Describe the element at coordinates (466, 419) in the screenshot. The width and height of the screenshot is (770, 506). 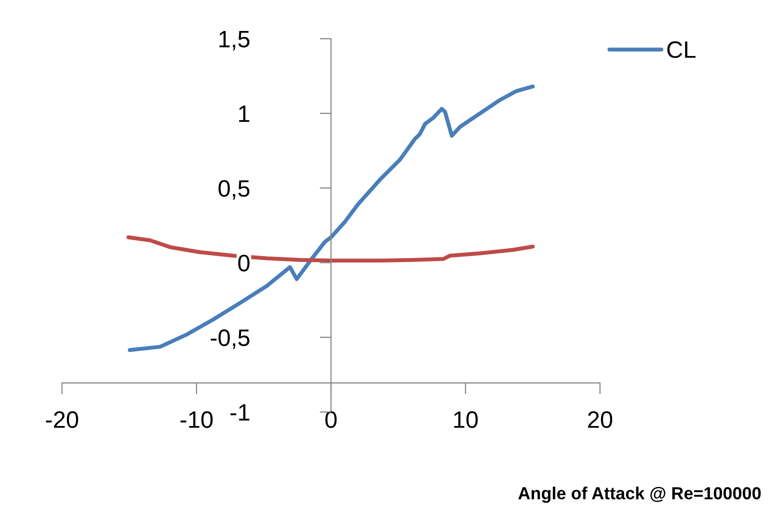
I see `x-tick-label: 10` at that location.